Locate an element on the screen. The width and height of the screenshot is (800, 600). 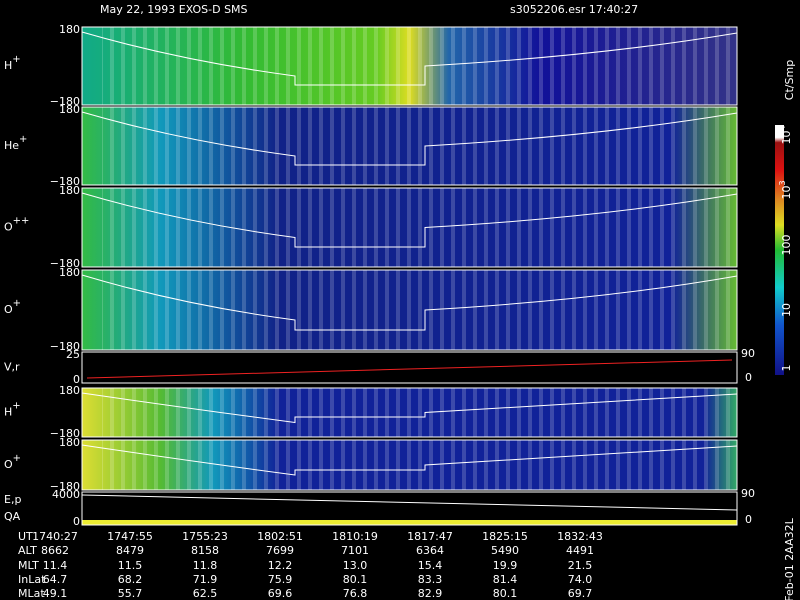
colorbar-unit: Ct/Smp is located at coordinates (789, 80).